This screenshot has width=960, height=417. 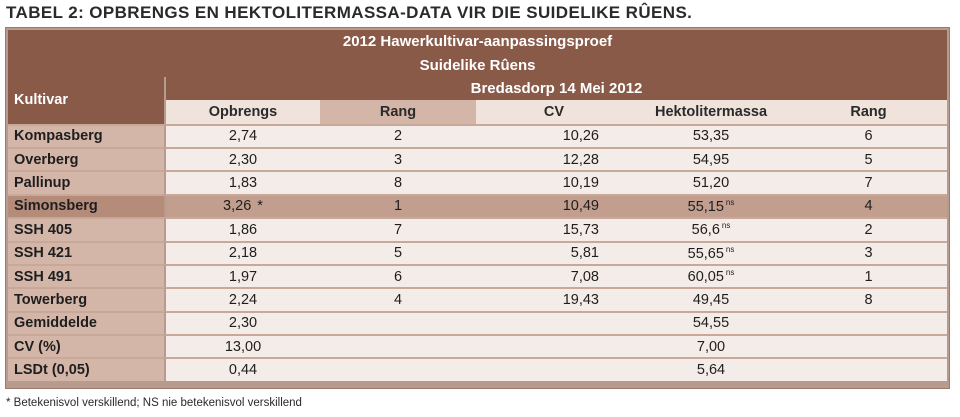 I want to click on opbrengs-cell: 13,00, so click(x=242, y=346).